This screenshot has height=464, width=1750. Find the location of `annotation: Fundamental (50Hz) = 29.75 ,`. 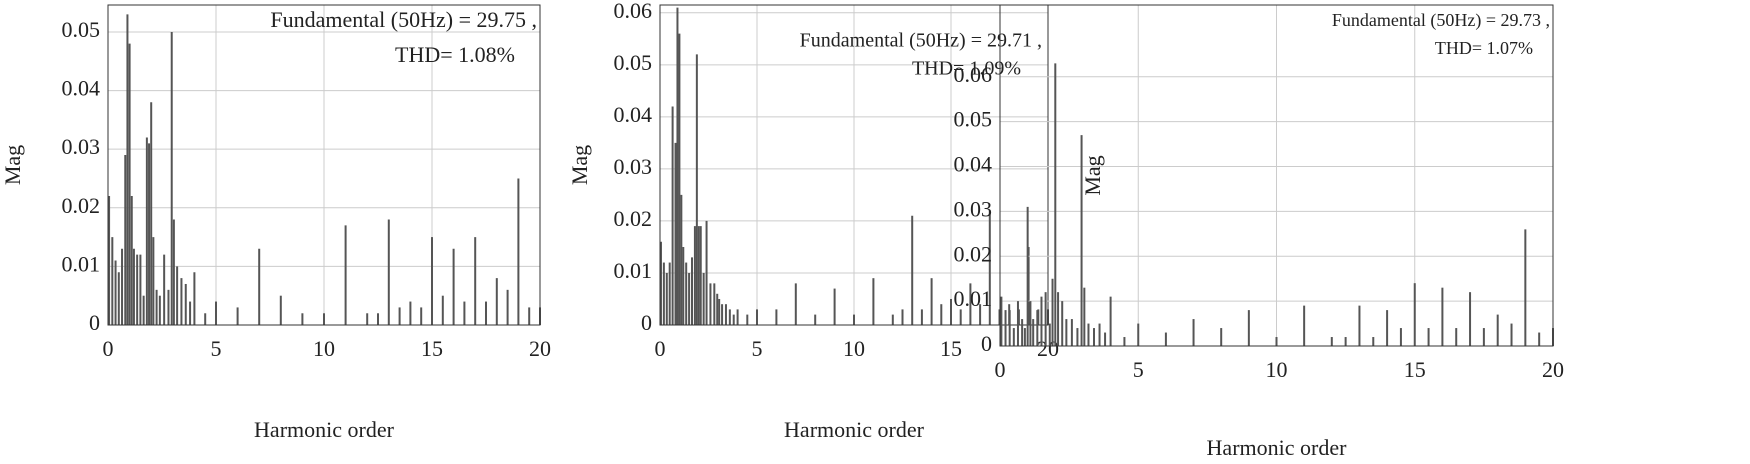

annotation: Fundamental (50Hz) = 29.75 , is located at coordinates (403, 19).